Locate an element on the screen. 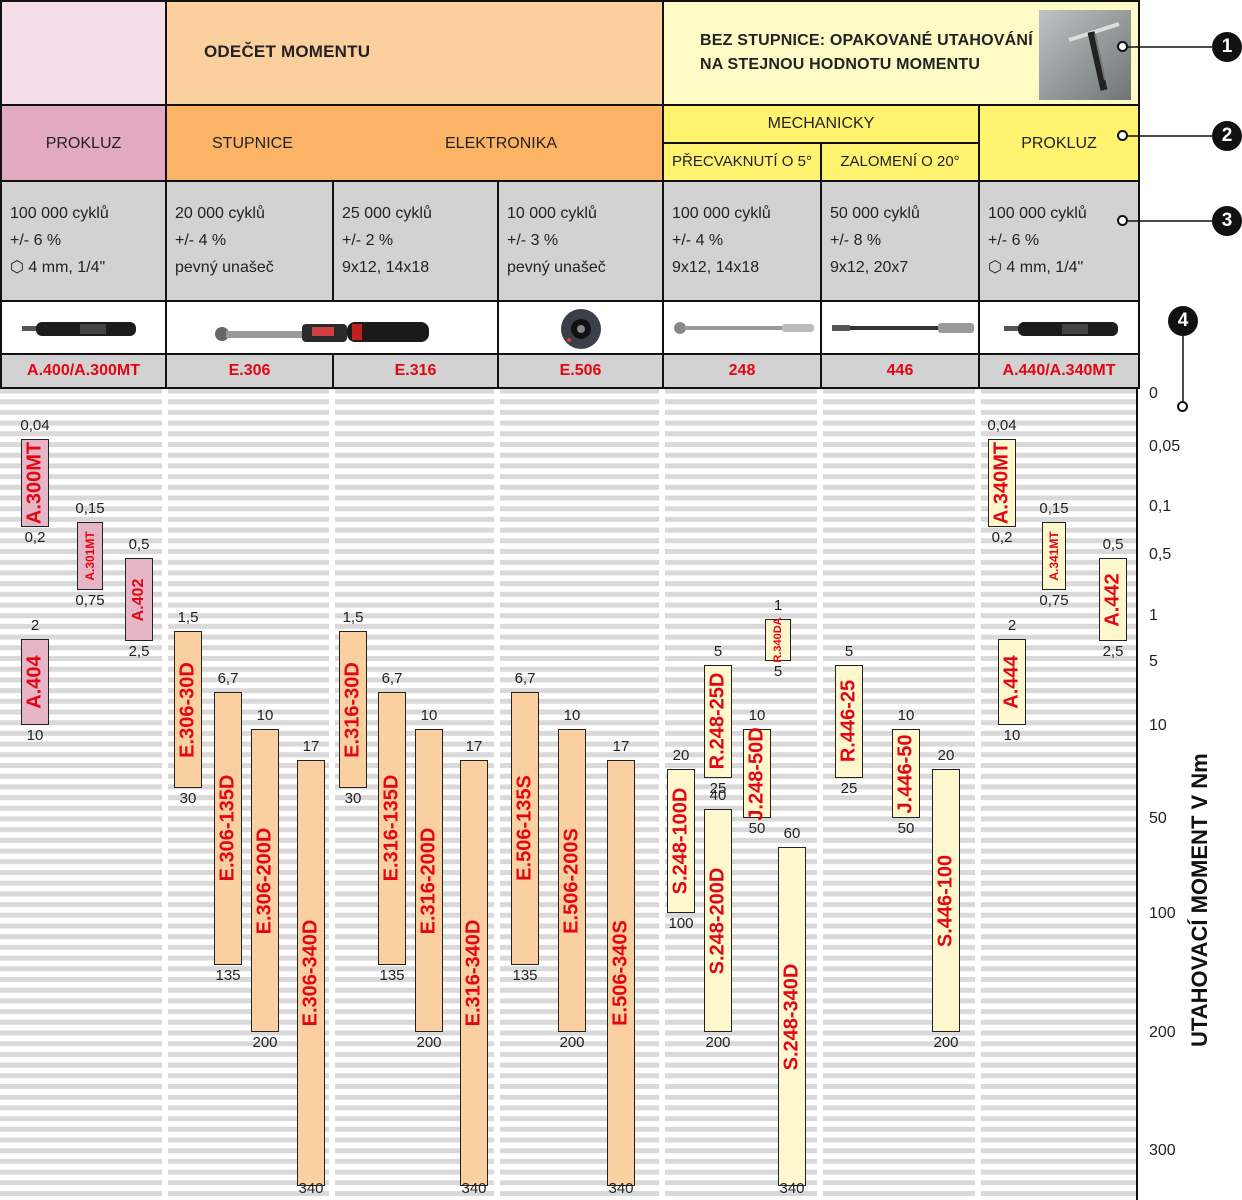 Image resolution: width=1242 pixels, height=1200 pixels. range-bar: J.248-50D is located at coordinates (757, 773).